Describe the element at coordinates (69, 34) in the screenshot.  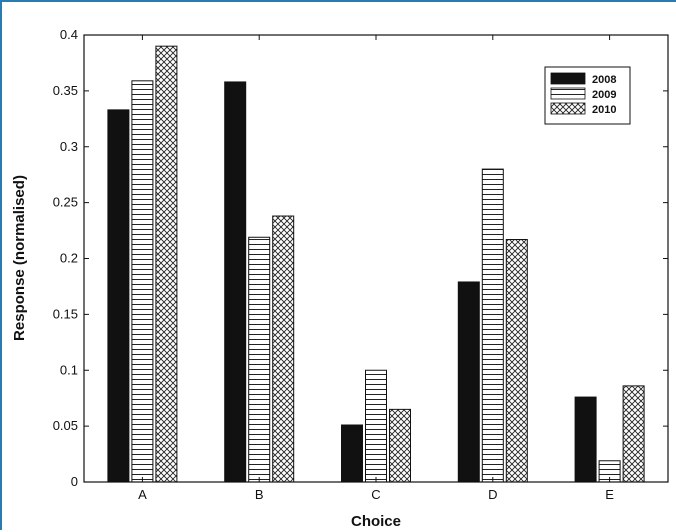
I see `y-tick-label: 0.4` at that location.